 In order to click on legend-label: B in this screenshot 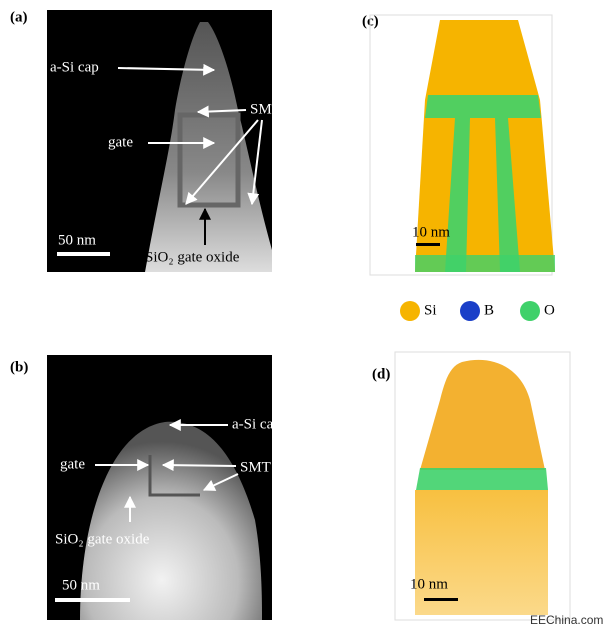, I will do `click(489, 310)`.